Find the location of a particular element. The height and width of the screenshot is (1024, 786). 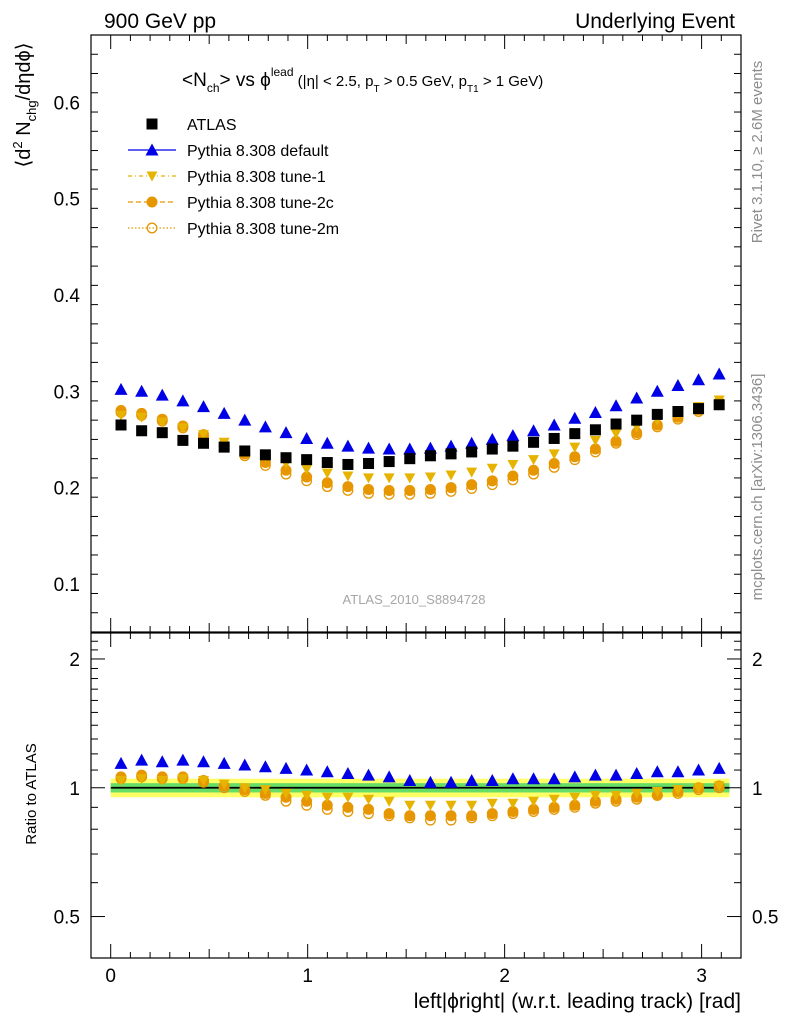

header-left: 900 GeV pp is located at coordinates (160, 21).